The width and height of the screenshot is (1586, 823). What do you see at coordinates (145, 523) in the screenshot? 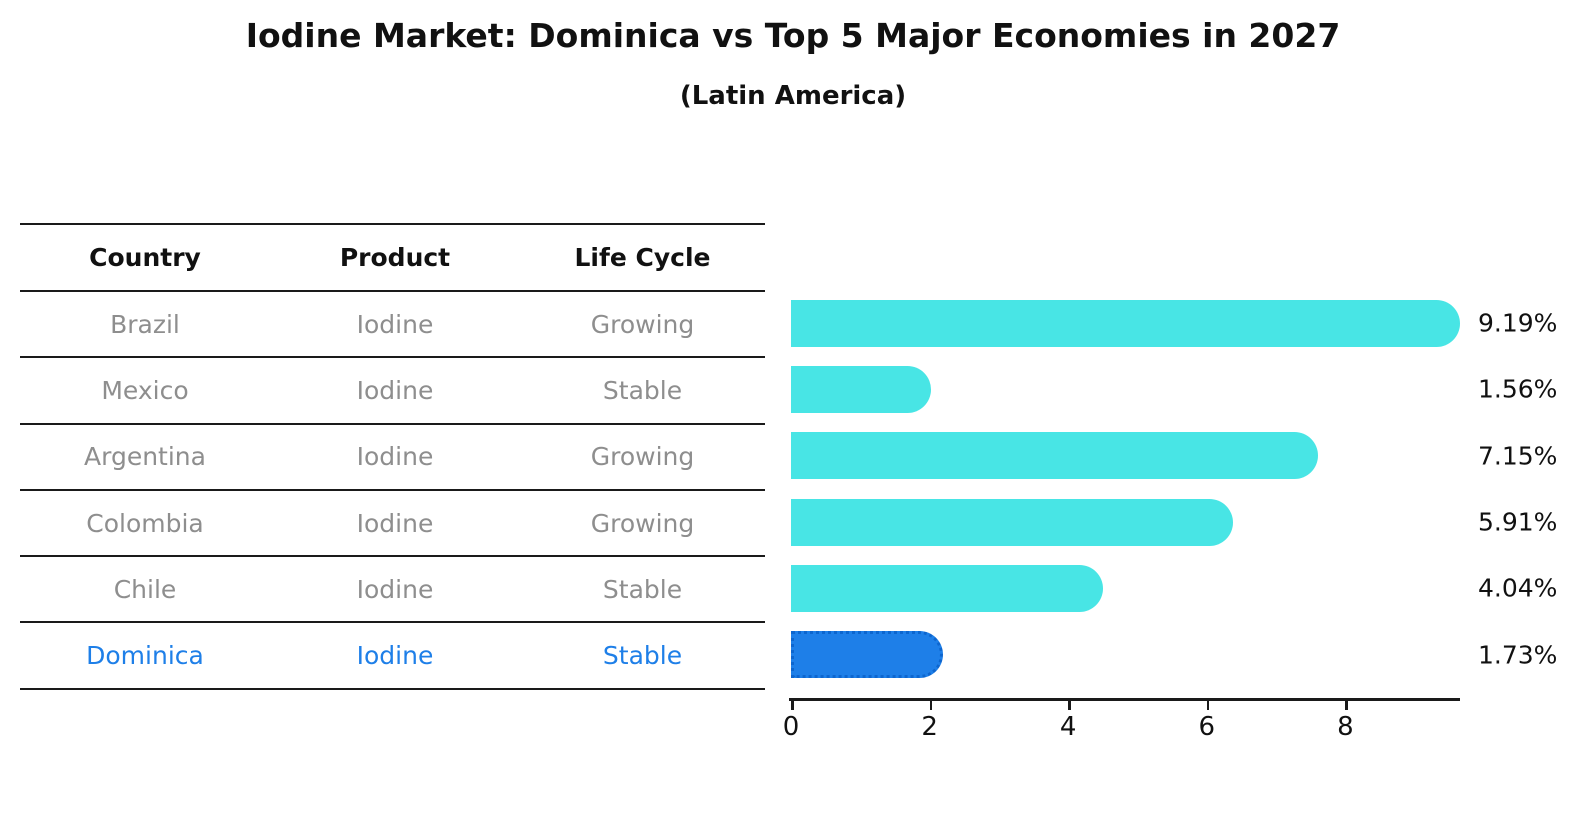
I see `table-cell-country: Colombia` at bounding box center [145, 523].